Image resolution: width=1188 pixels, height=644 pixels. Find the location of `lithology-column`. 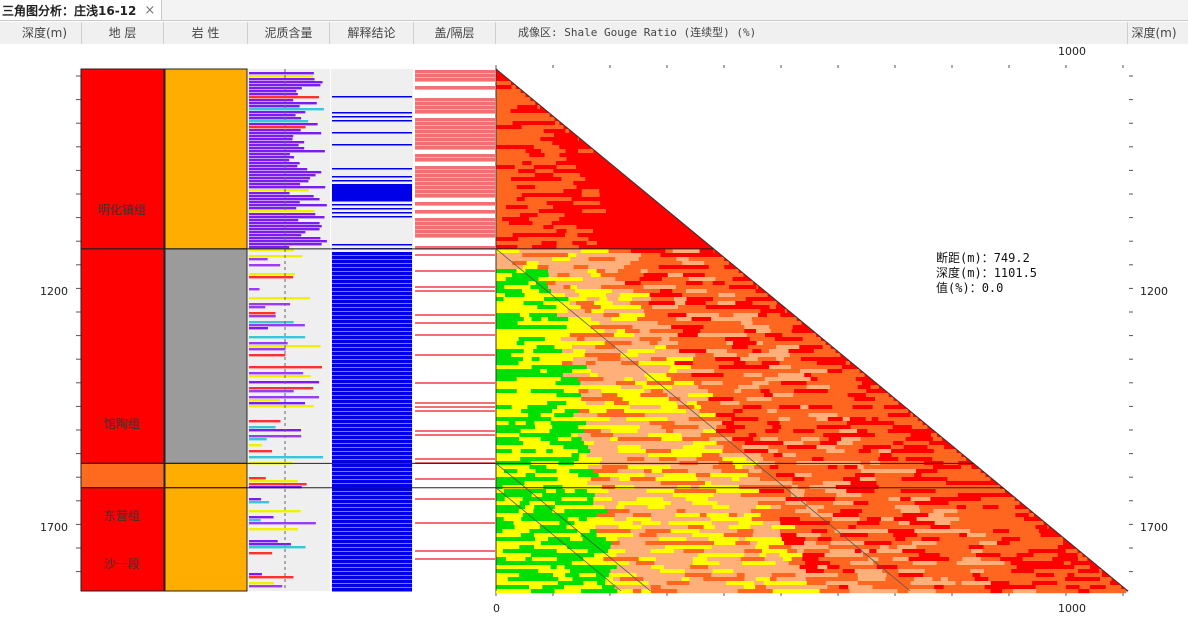

lithology-column is located at coordinates (206, 330).